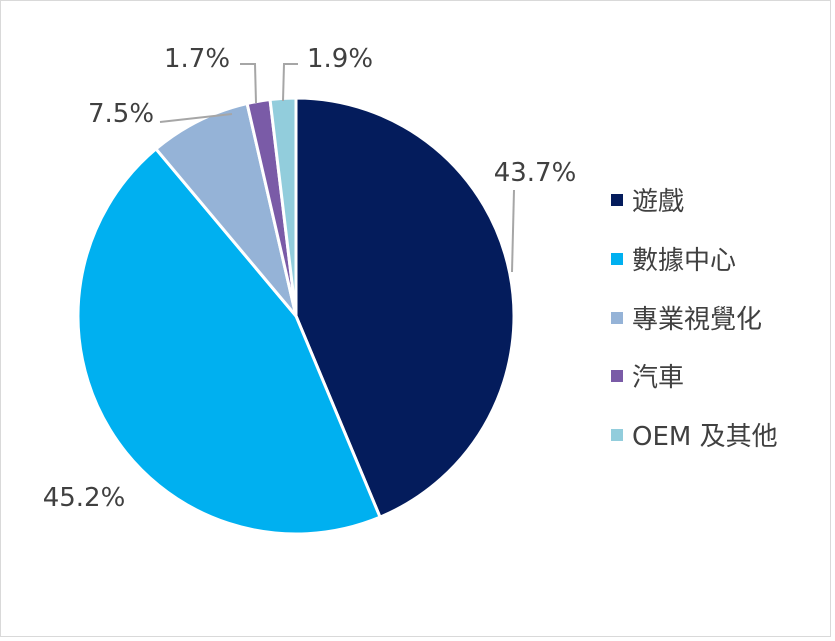 Image resolution: width=835 pixels, height=641 pixels. What do you see at coordinates (617, 376) in the screenshot?
I see `legend-swatch-auto` at bounding box center [617, 376].